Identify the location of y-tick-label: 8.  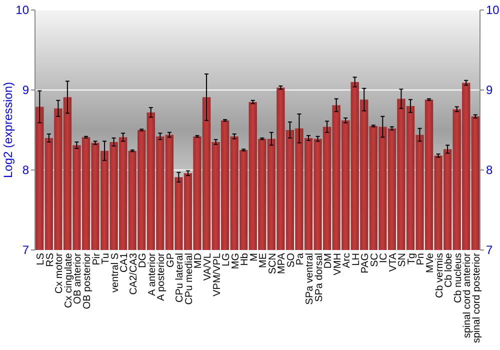
(26, 170).